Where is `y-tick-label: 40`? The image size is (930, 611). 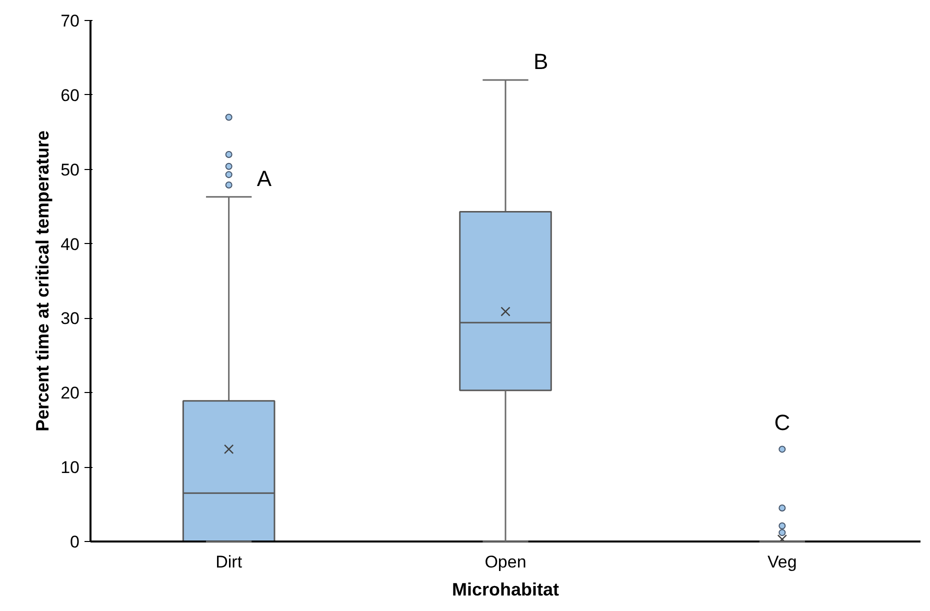 y-tick-label: 40 is located at coordinates (70, 244).